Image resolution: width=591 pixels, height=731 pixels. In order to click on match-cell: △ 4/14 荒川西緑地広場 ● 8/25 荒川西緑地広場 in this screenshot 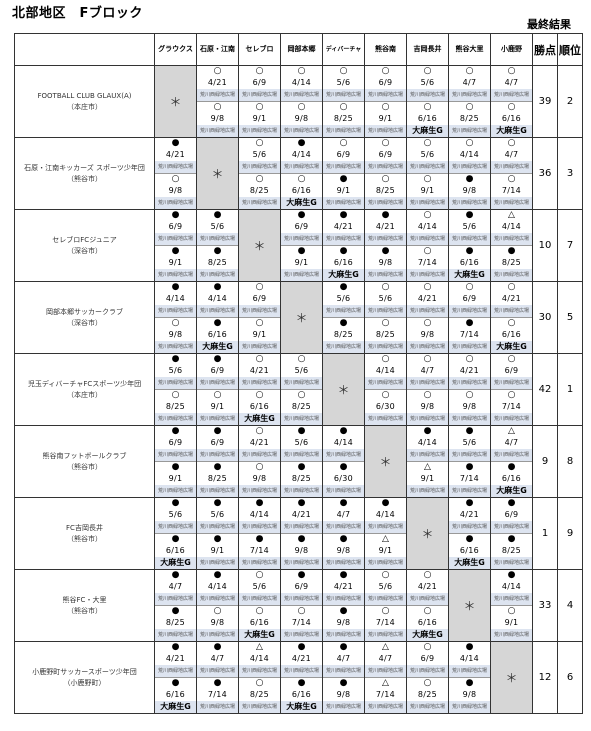, I will do `click(511, 245)`.